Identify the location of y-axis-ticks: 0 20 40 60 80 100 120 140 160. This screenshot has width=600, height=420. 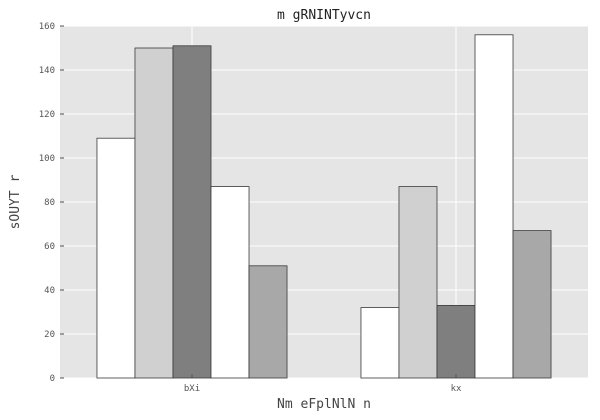
(51, 203).